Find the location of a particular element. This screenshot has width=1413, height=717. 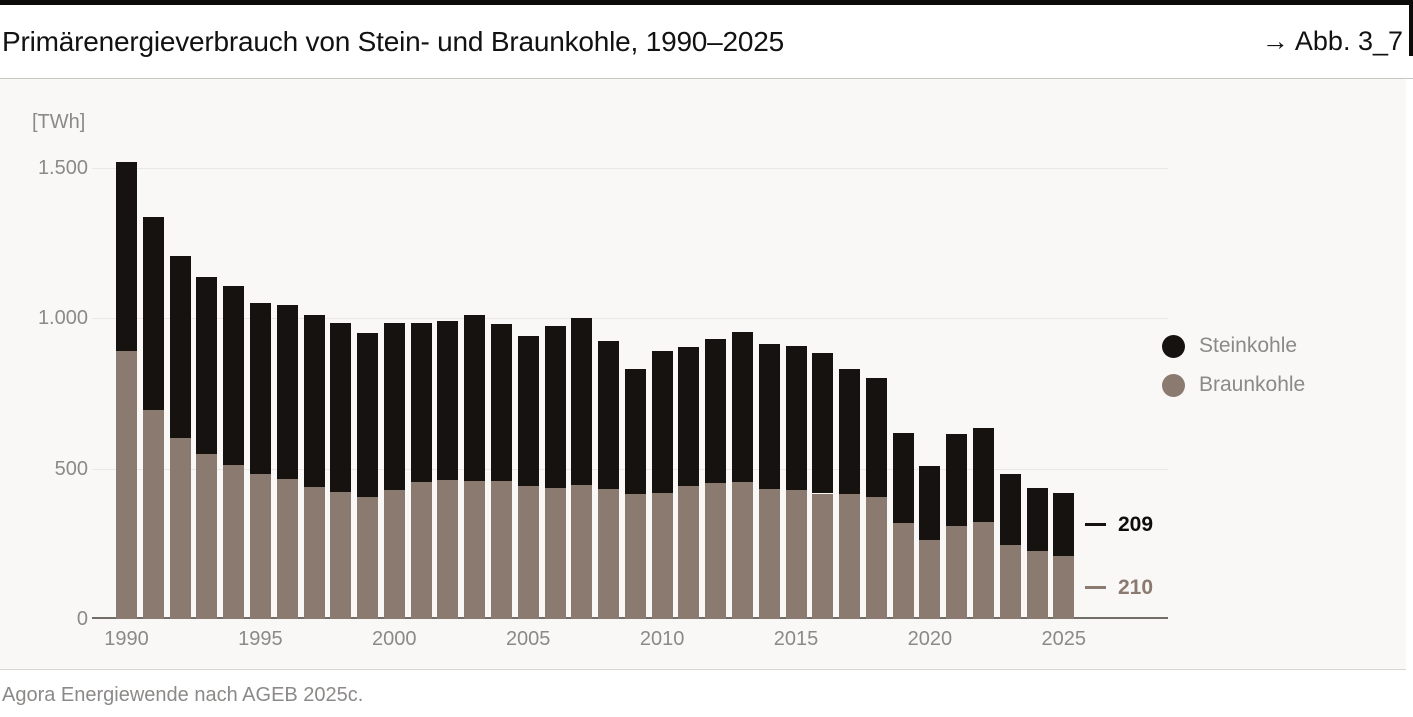

y-tick-label: 1.000 is located at coordinates (62, 318).